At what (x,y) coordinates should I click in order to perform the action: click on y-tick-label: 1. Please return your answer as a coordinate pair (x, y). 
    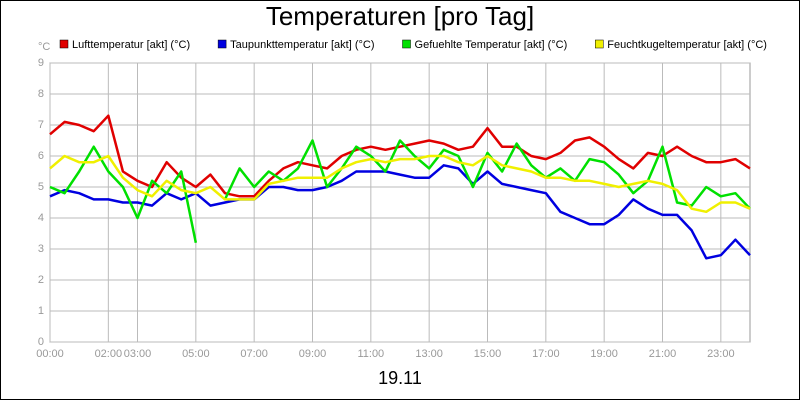
    Looking at the image, I should click on (41, 311).